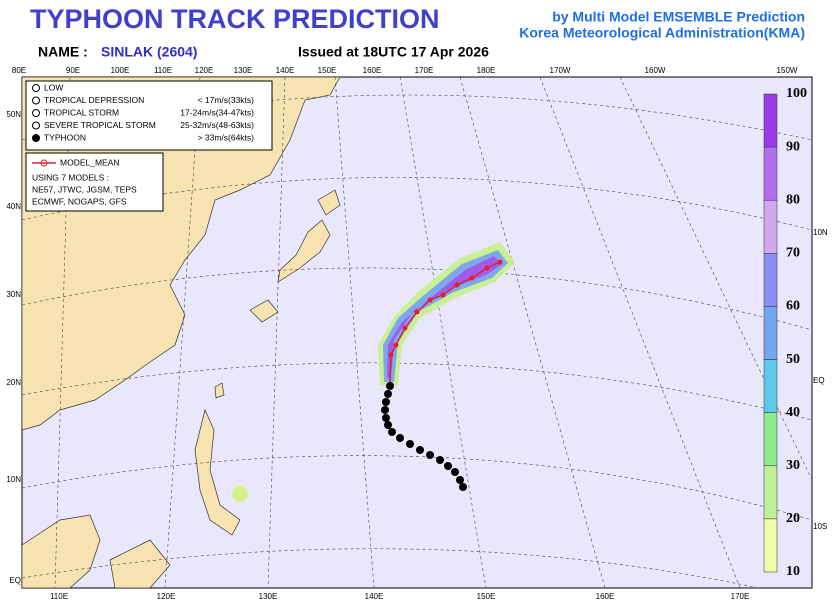 The width and height of the screenshot is (833, 610). I want to click on track, so click(442, 375).